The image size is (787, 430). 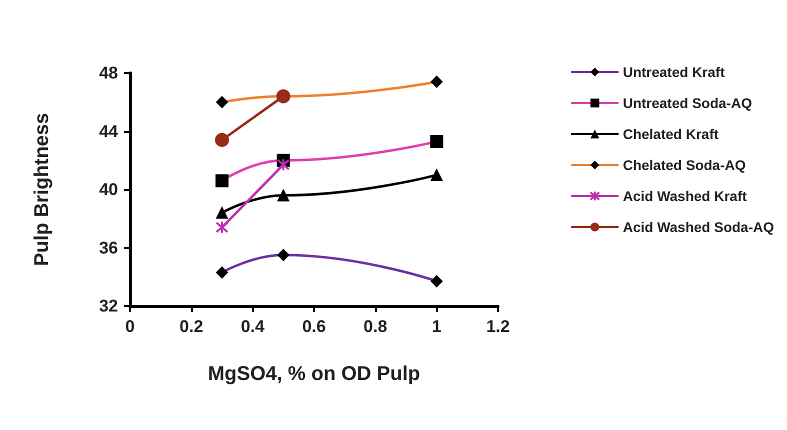 I want to click on x-tick-label: 0.6, so click(x=314, y=326).